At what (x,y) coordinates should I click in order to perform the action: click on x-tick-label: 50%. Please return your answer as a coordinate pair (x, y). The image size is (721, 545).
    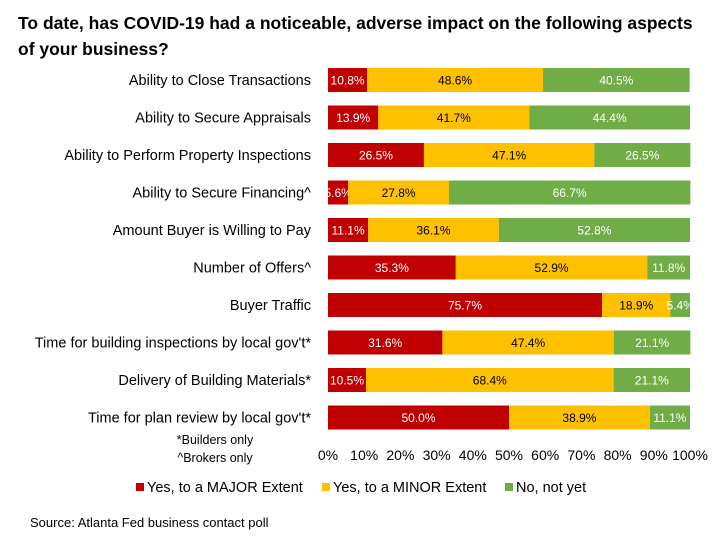
    Looking at the image, I should click on (509, 455).